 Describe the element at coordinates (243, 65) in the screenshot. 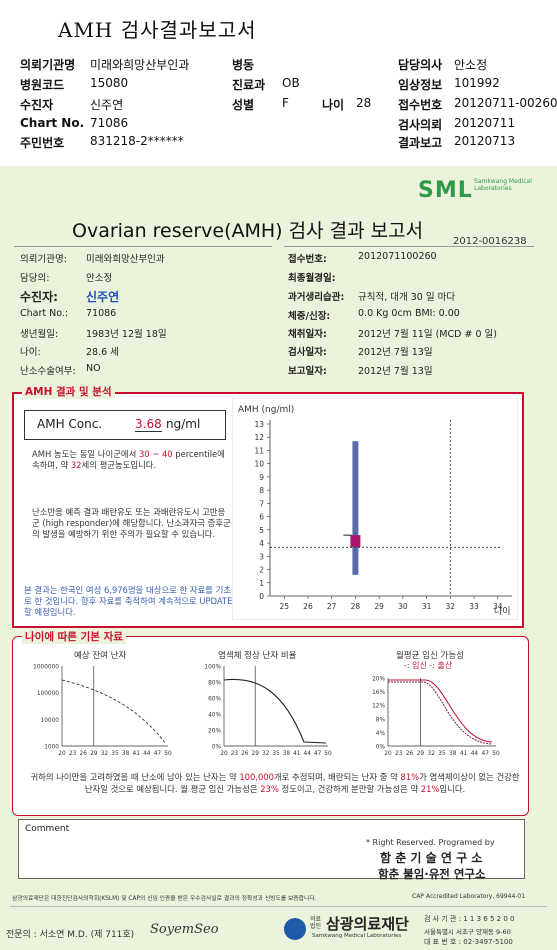

I see `ward-label: 병동` at that location.